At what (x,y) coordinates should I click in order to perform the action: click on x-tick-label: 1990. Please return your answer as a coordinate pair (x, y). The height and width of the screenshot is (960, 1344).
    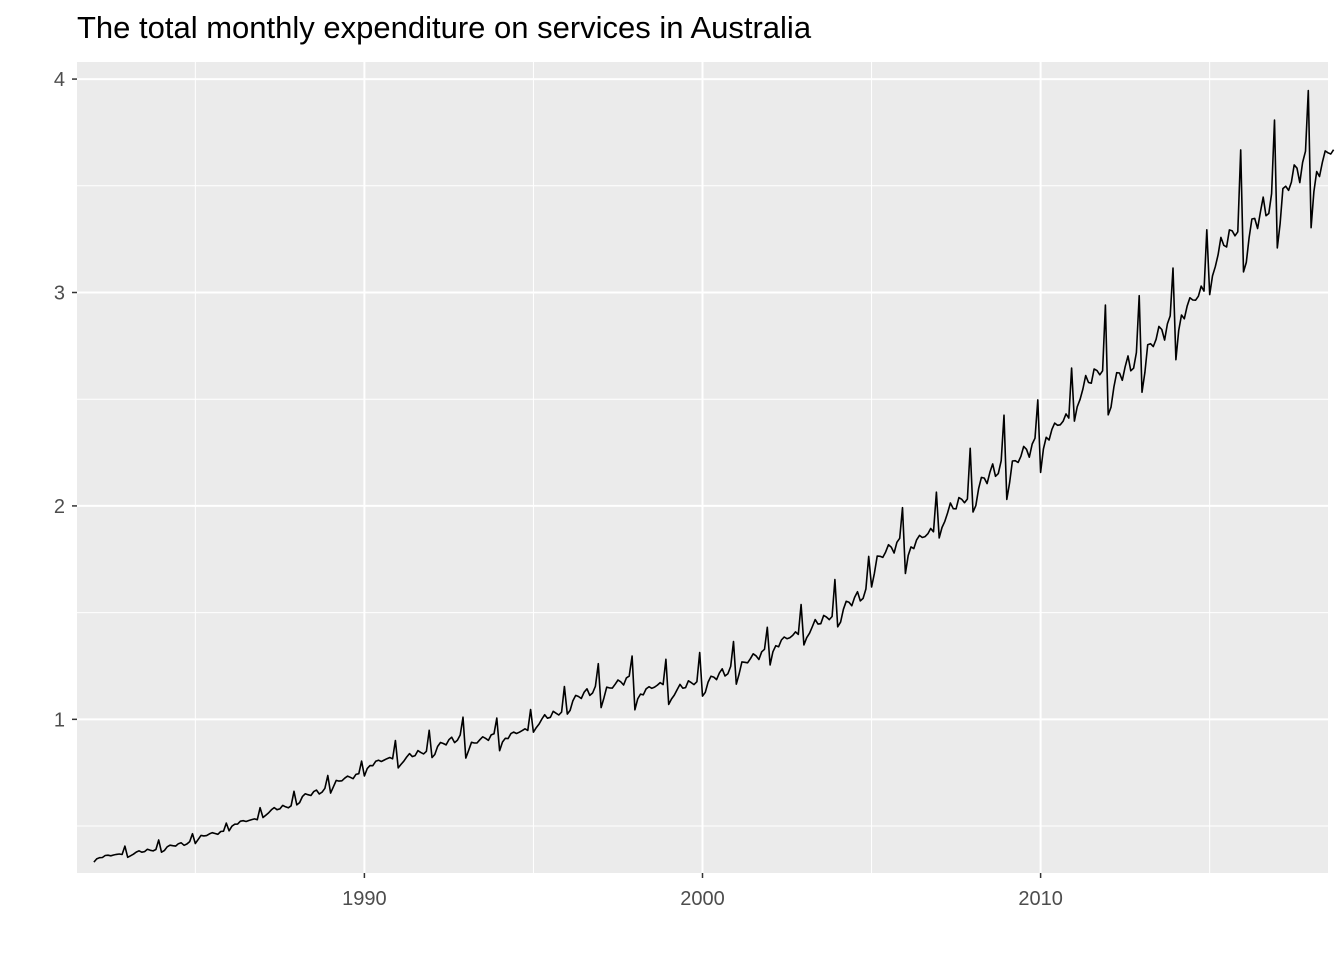
    Looking at the image, I should click on (364, 899).